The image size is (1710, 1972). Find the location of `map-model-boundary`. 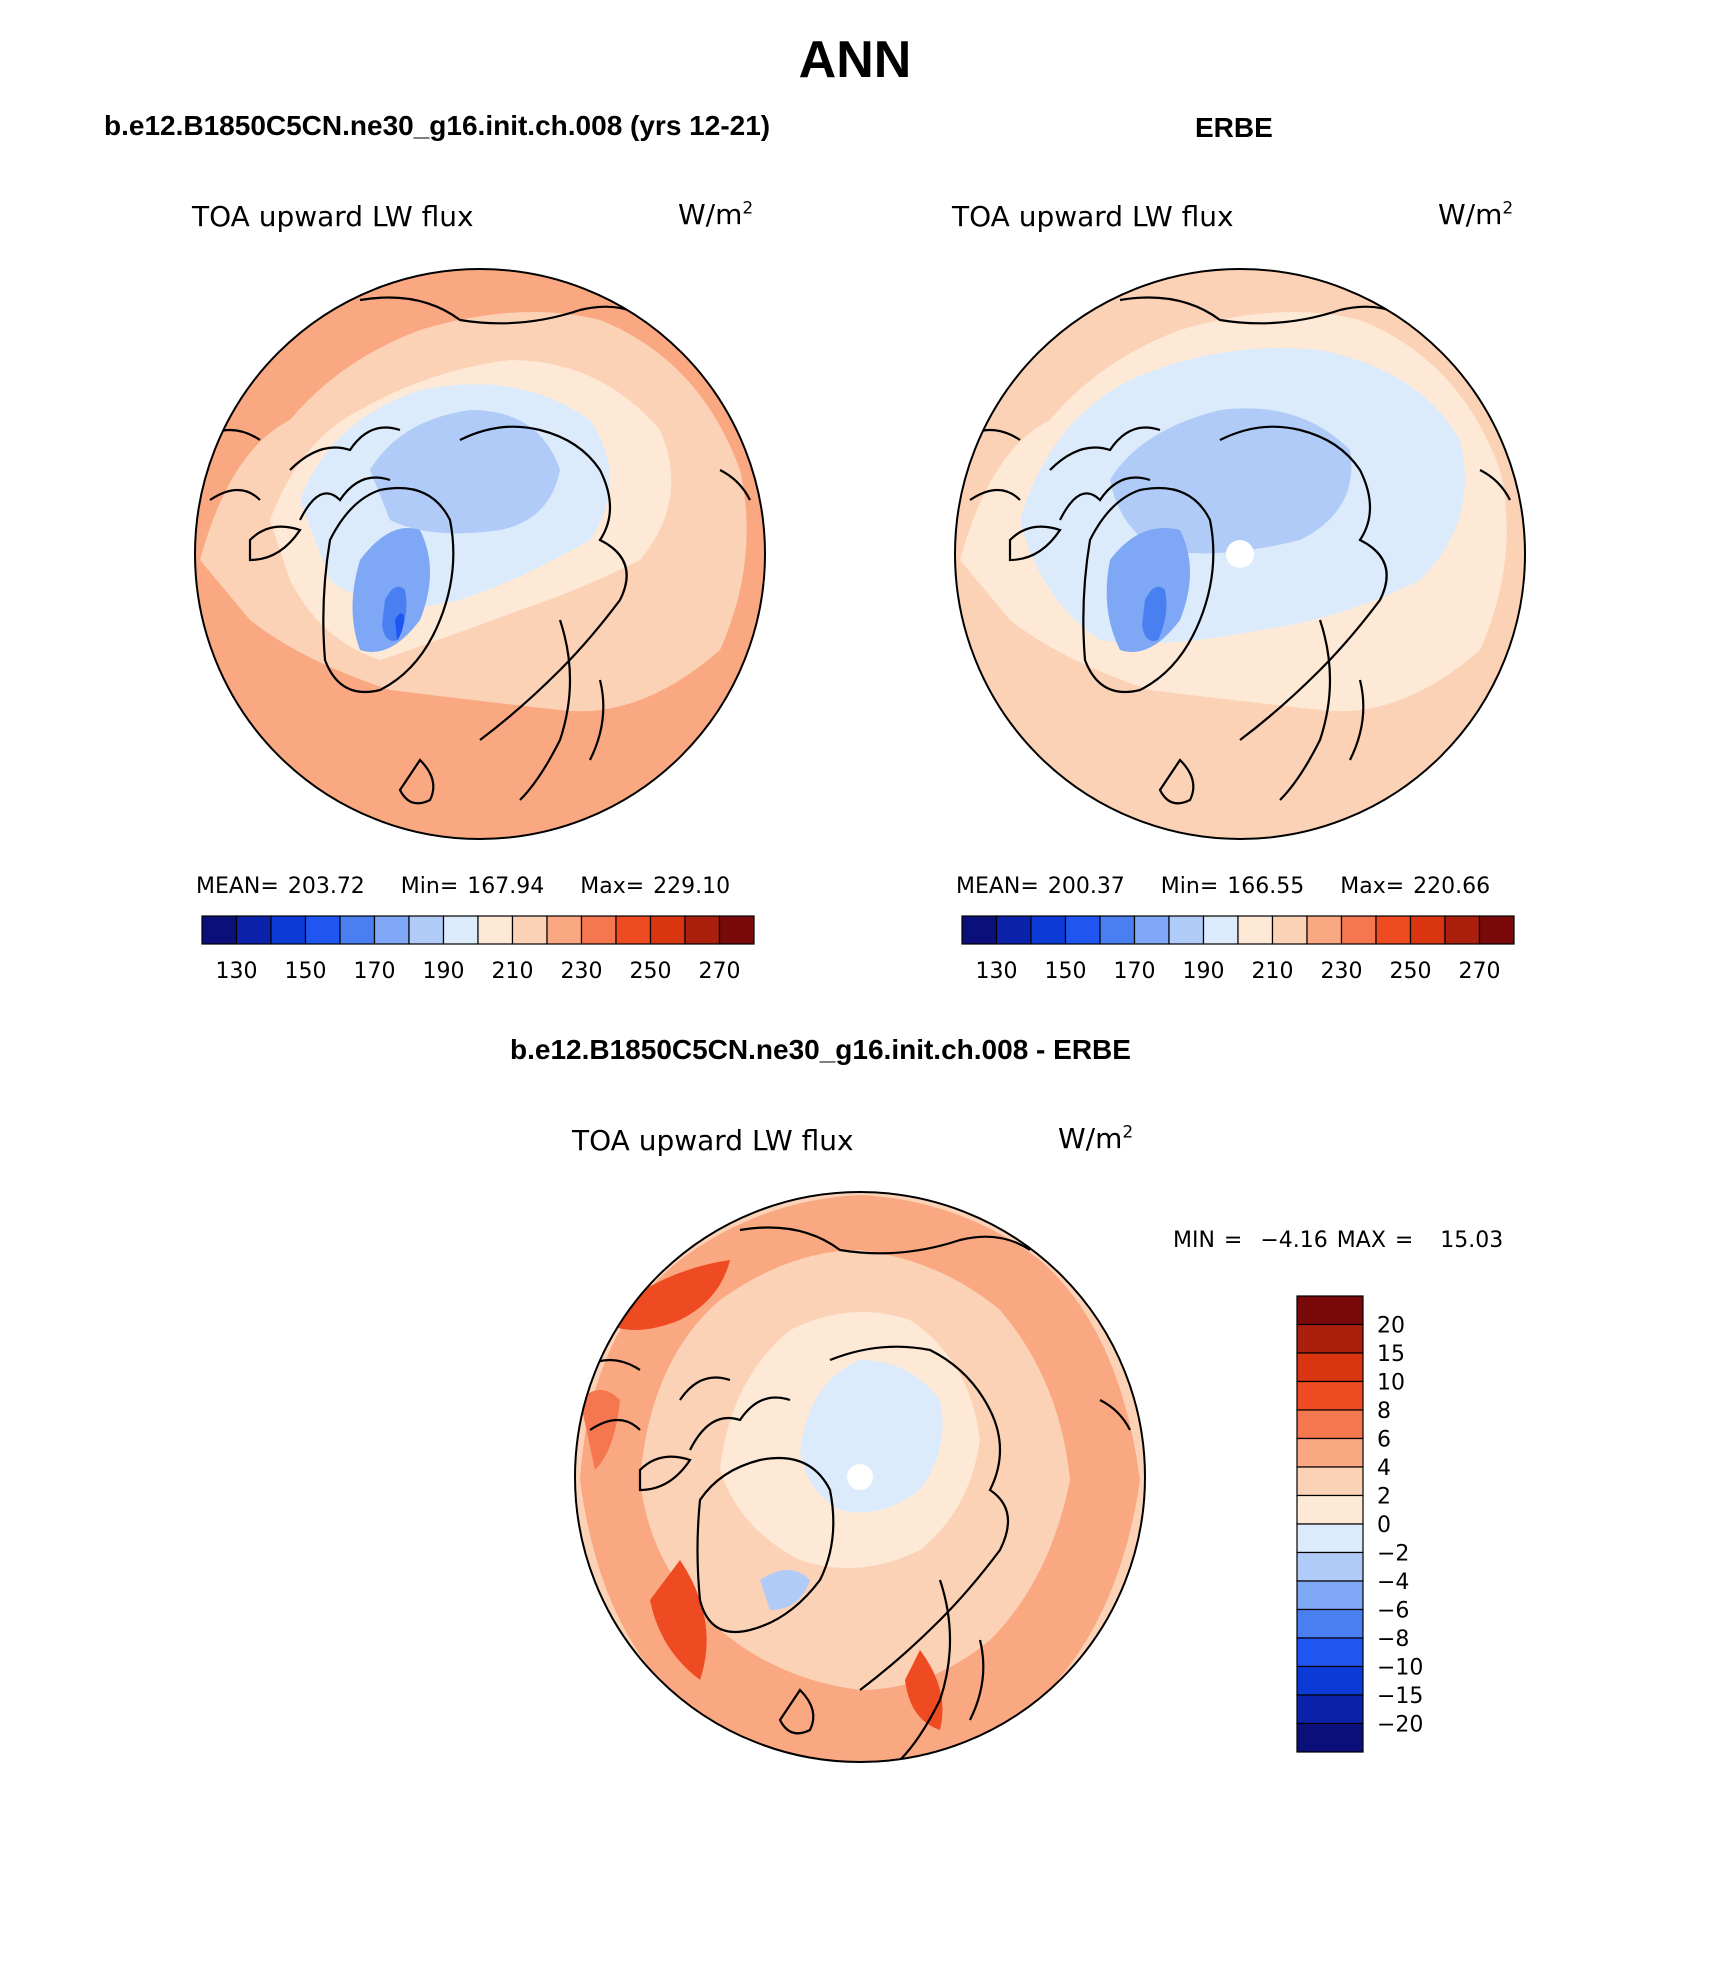

map-model-boundary is located at coordinates (480, 554).